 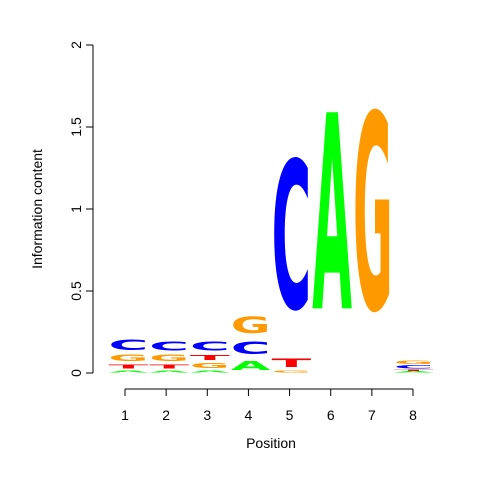 What do you see at coordinates (76, 127) in the screenshot?
I see `y-tick-label: 1.5` at bounding box center [76, 127].